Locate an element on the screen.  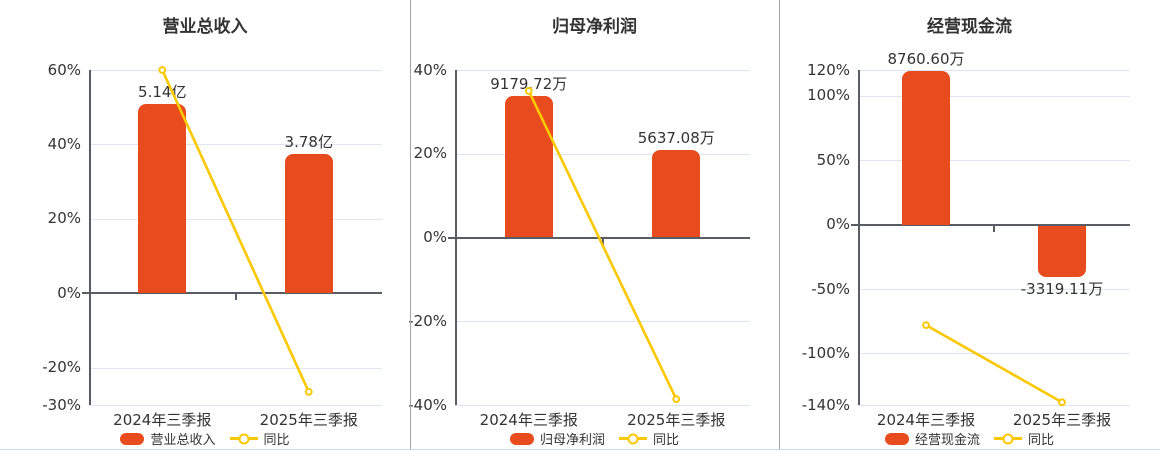
y-axis-tick-label: 100% is located at coordinates (828, 95).